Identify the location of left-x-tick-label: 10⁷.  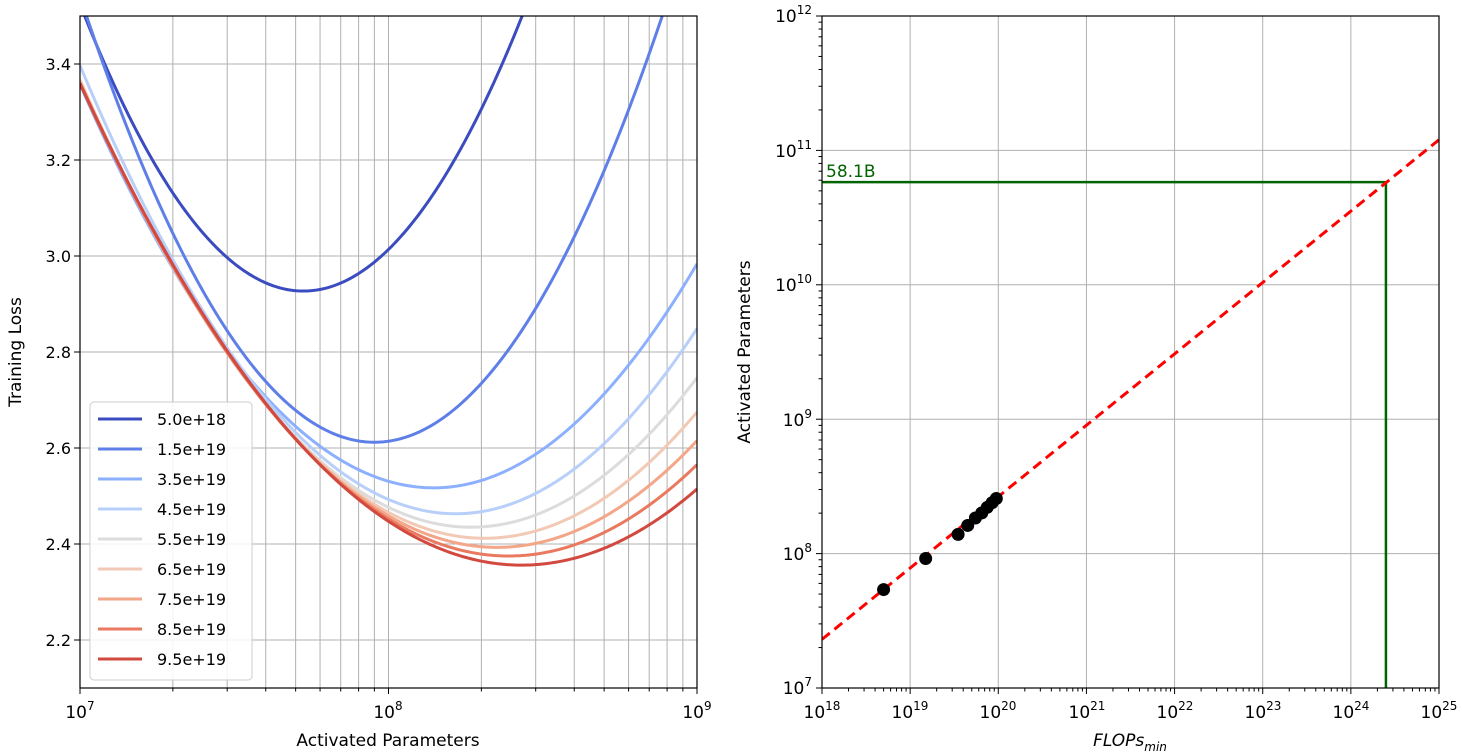
(79, 711).